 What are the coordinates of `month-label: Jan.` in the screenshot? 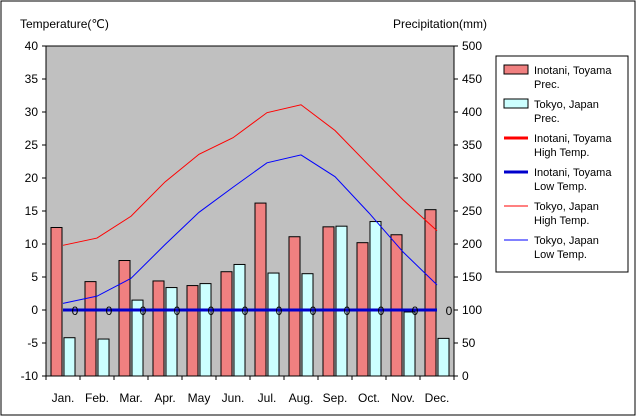 It's located at (63, 398).